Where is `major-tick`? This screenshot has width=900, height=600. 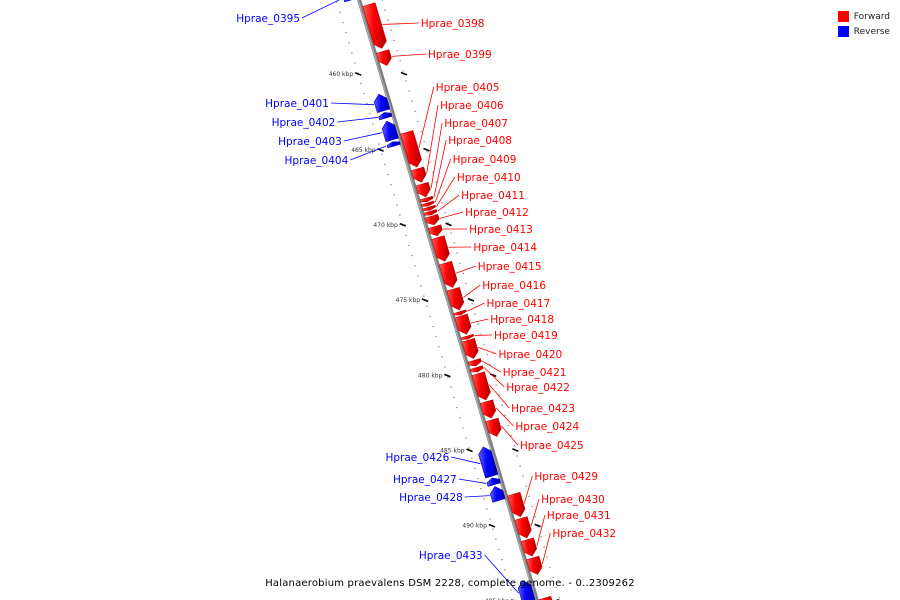
major-tick is located at coordinates (425, 300).